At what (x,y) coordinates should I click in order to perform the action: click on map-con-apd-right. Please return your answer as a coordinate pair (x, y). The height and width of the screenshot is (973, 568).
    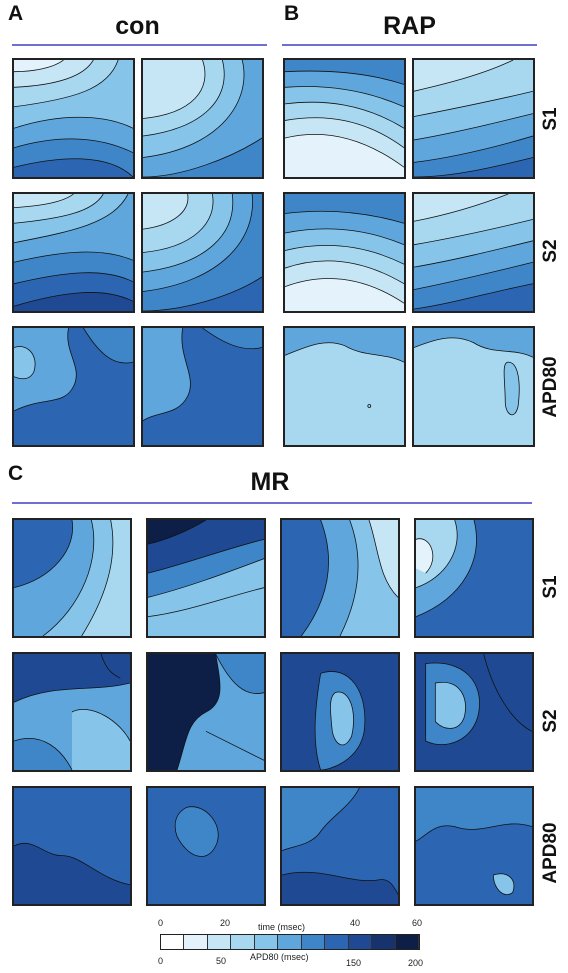
    Looking at the image, I should click on (202, 386).